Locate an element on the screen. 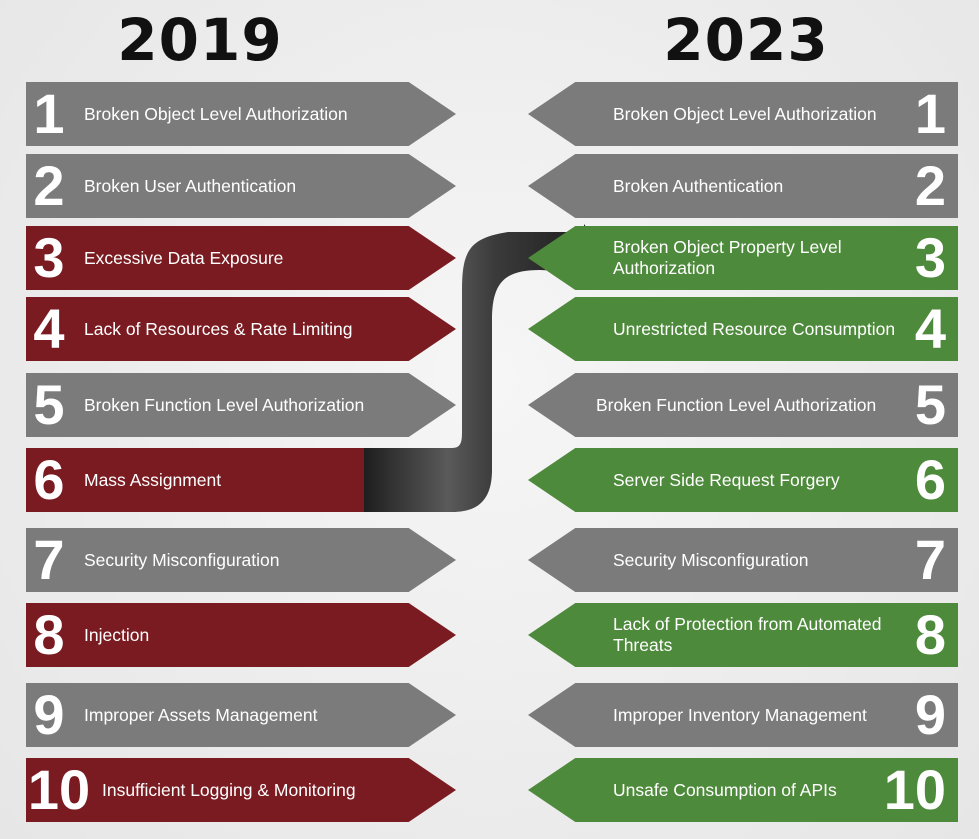  year-2019-heading: 2019 is located at coordinates (200, 40).